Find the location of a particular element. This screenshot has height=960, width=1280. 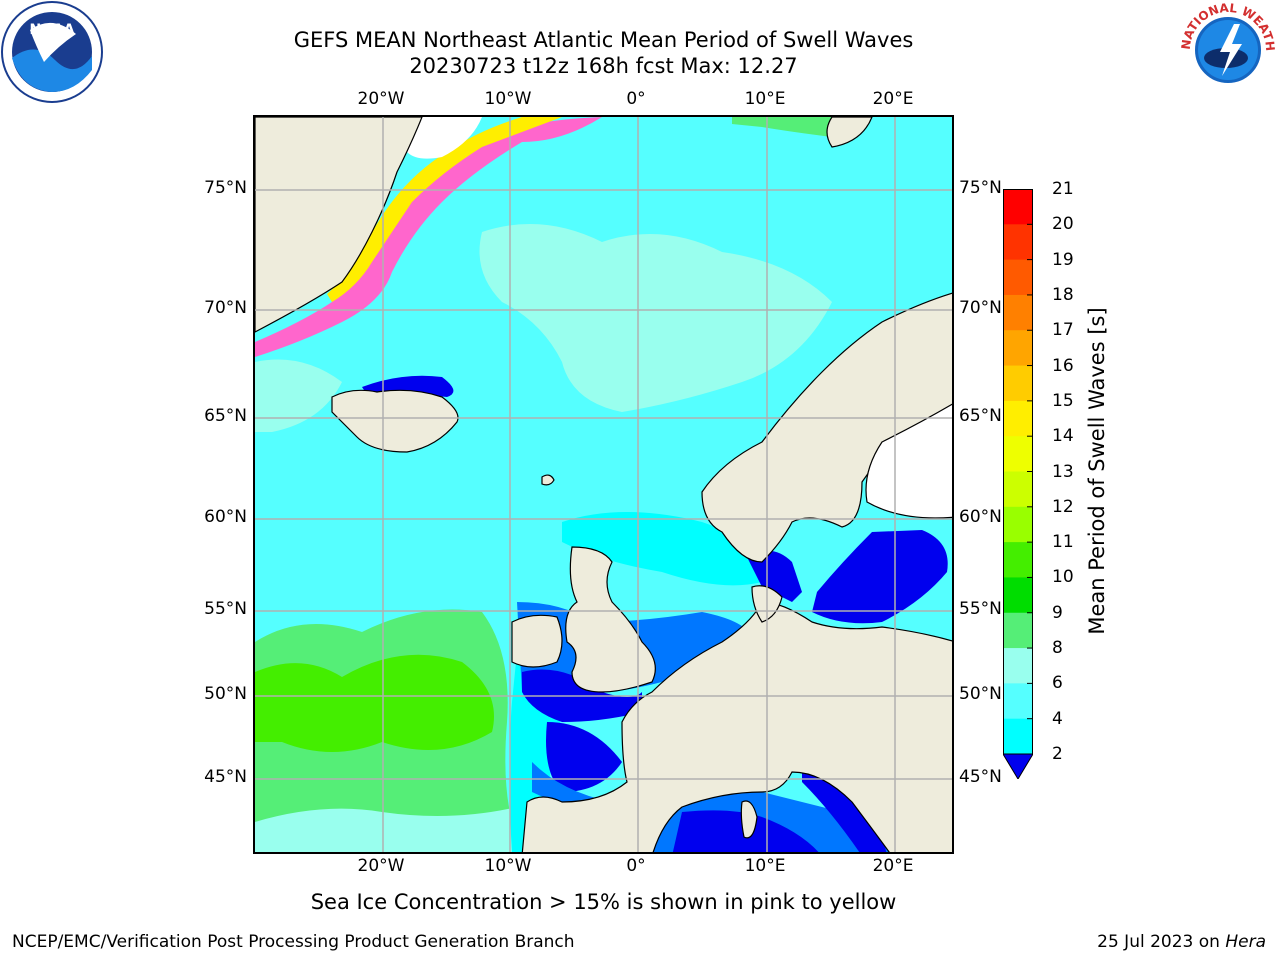

colorbar-tick-label: 2 is located at coordinates (1057, 754).